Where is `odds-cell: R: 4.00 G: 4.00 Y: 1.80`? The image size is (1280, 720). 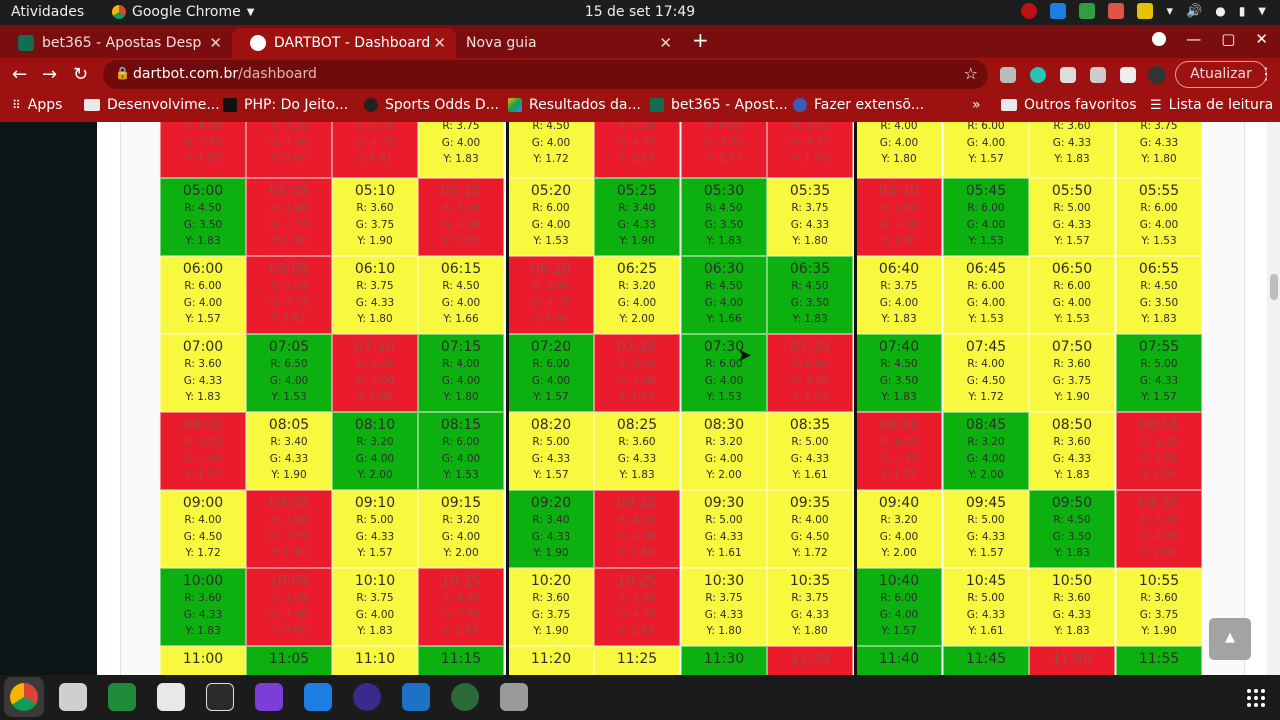 odds-cell: R: 4.00 G: 4.00 Y: 1.80 is located at coordinates (899, 150).